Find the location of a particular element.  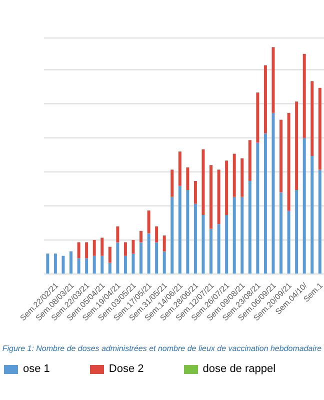

legend-label: Dose 2 is located at coordinates (126, 369).